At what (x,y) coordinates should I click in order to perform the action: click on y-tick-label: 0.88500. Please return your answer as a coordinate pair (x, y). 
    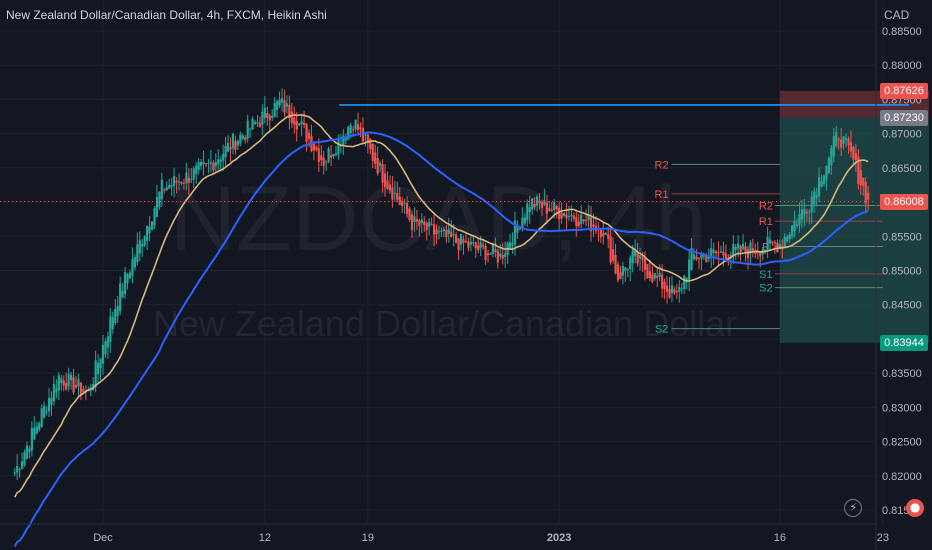
    Looking at the image, I should click on (902, 32).